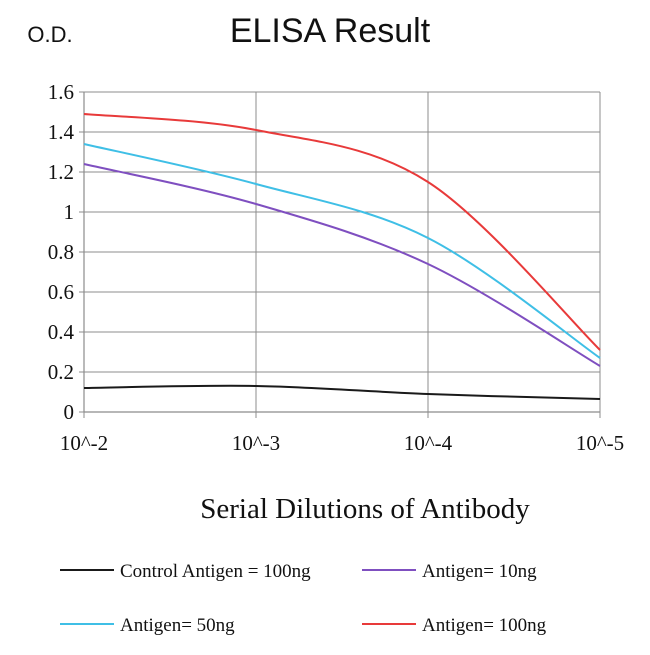  What do you see at coordinates (61, 172) in the screenshot?
I see `y-tick-label: 1.2` at bounding box center [61, 172].